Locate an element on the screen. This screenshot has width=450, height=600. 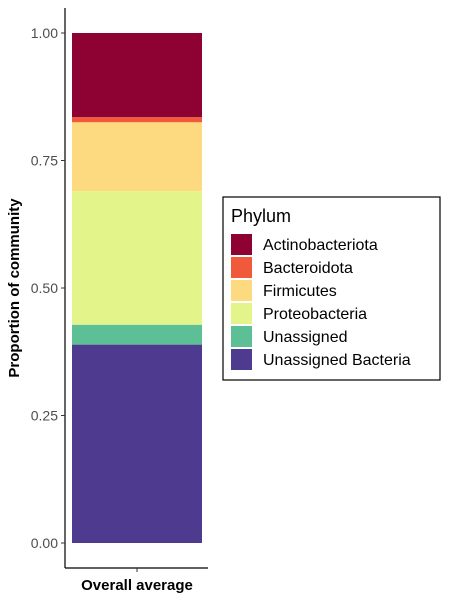
y-tick-label: 0.00 is located at coordinates (44, 543).